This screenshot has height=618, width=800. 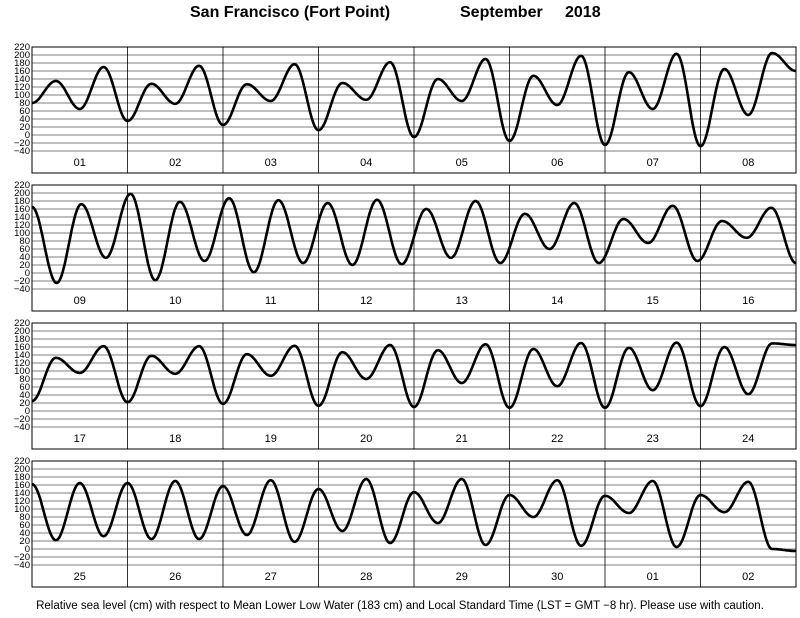 What do you see at coordinates (271, 439) in the screenshot?
I see `day-label: 19` at bounding box center [271, 439].